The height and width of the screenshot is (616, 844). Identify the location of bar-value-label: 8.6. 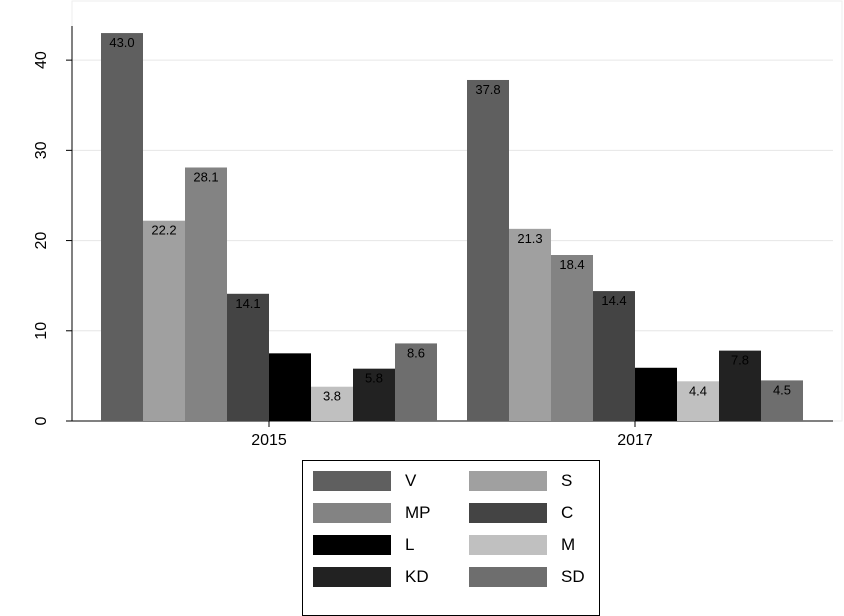
(416, 352).